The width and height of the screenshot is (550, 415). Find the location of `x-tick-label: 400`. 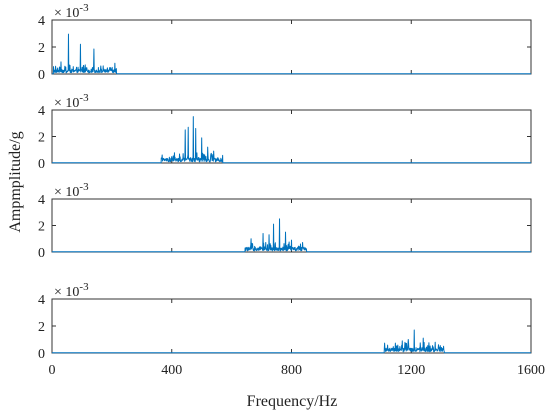

x-tick-label: 400 is located at coordinates (171, 370).